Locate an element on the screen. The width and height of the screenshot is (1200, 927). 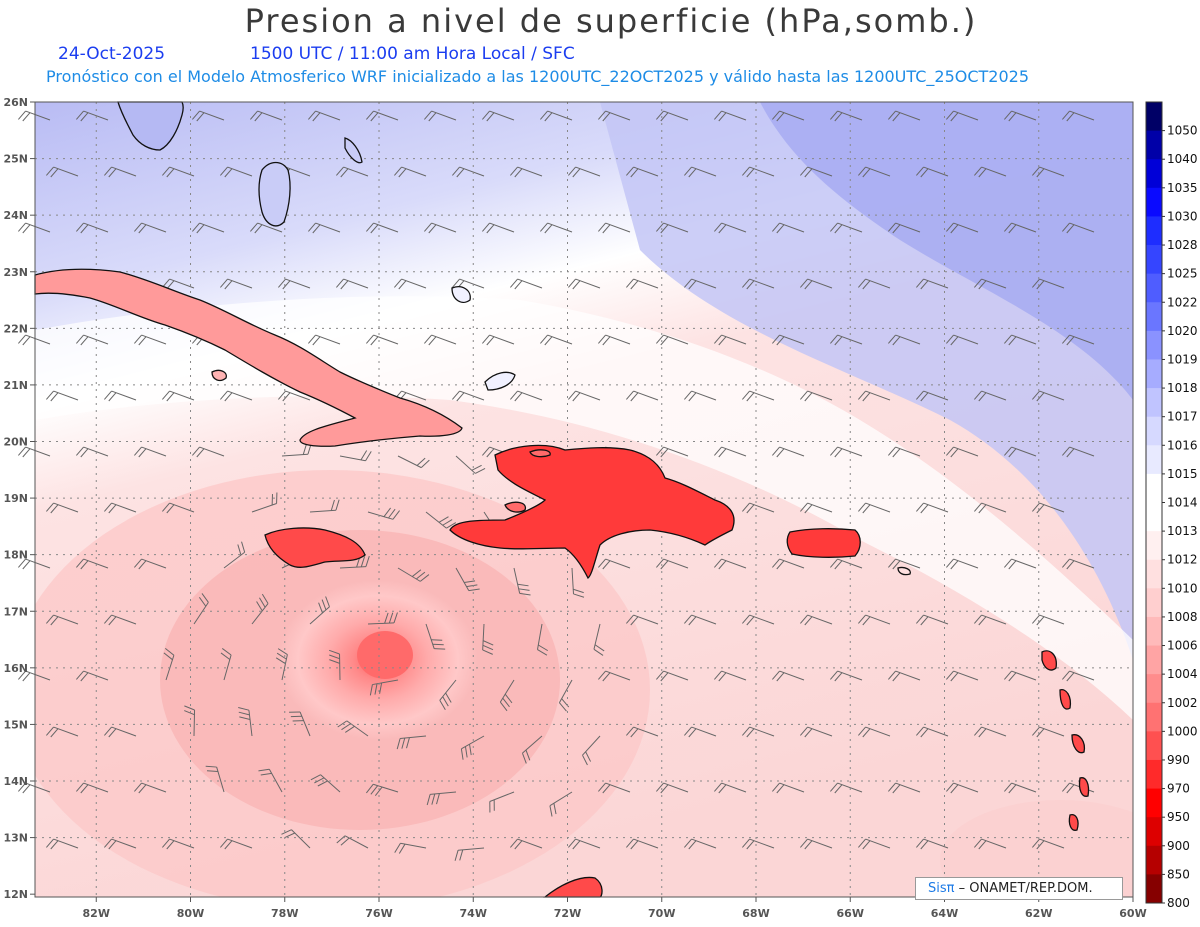
colorbar-label: 1015 is located at coordinates (1182, 474).